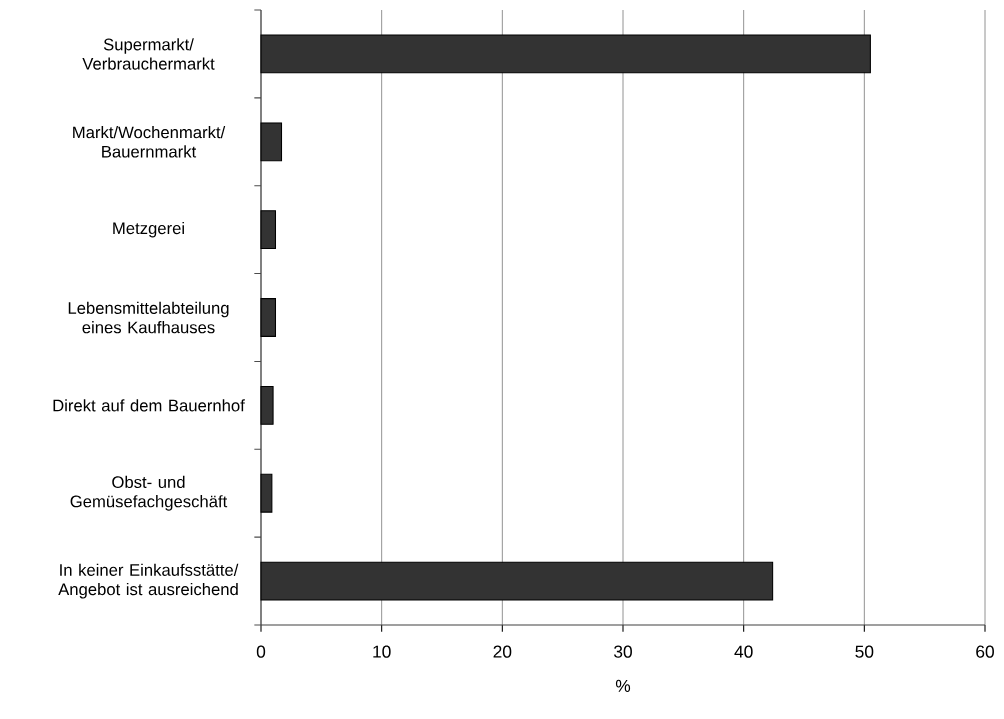 The height and width of the screenshot is (719, 1004). Describe the element at coordinates (864, 651) in the screenshot. I see `x-tick-label: 50` at that location.